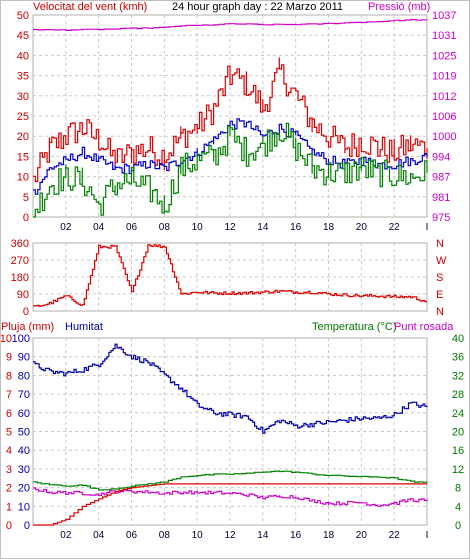 This screenshot has height=559, width=470. Describe the element at coordinates (9, 358) in the screenshot. I see `rain-tick-label: 9` at that location.